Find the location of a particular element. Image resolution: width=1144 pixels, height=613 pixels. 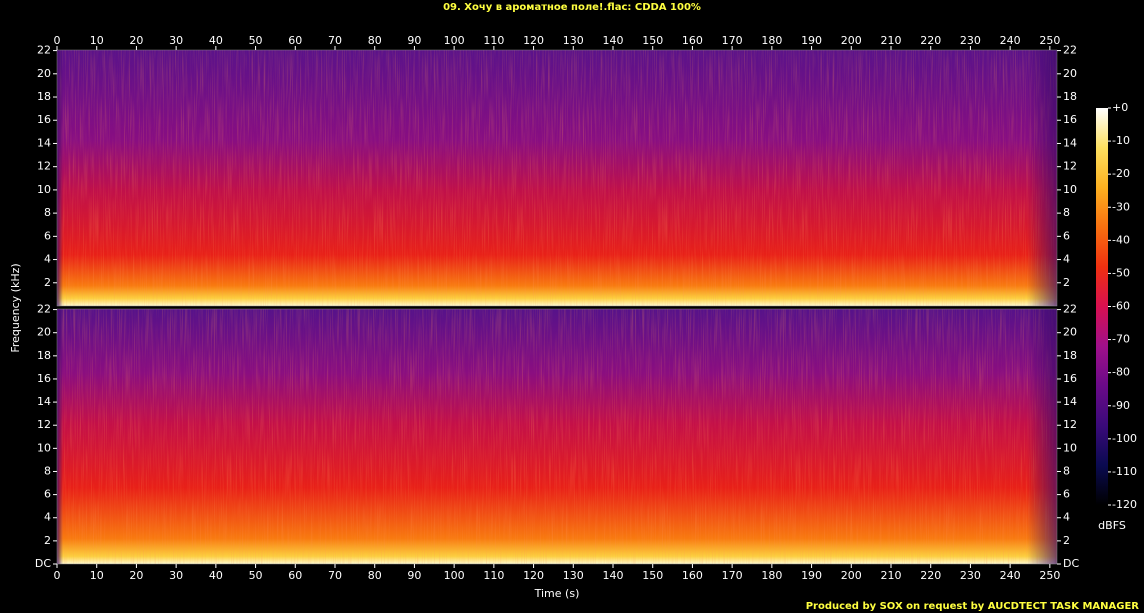

x-tick-label: 110 is located at coordinates (493, 575).